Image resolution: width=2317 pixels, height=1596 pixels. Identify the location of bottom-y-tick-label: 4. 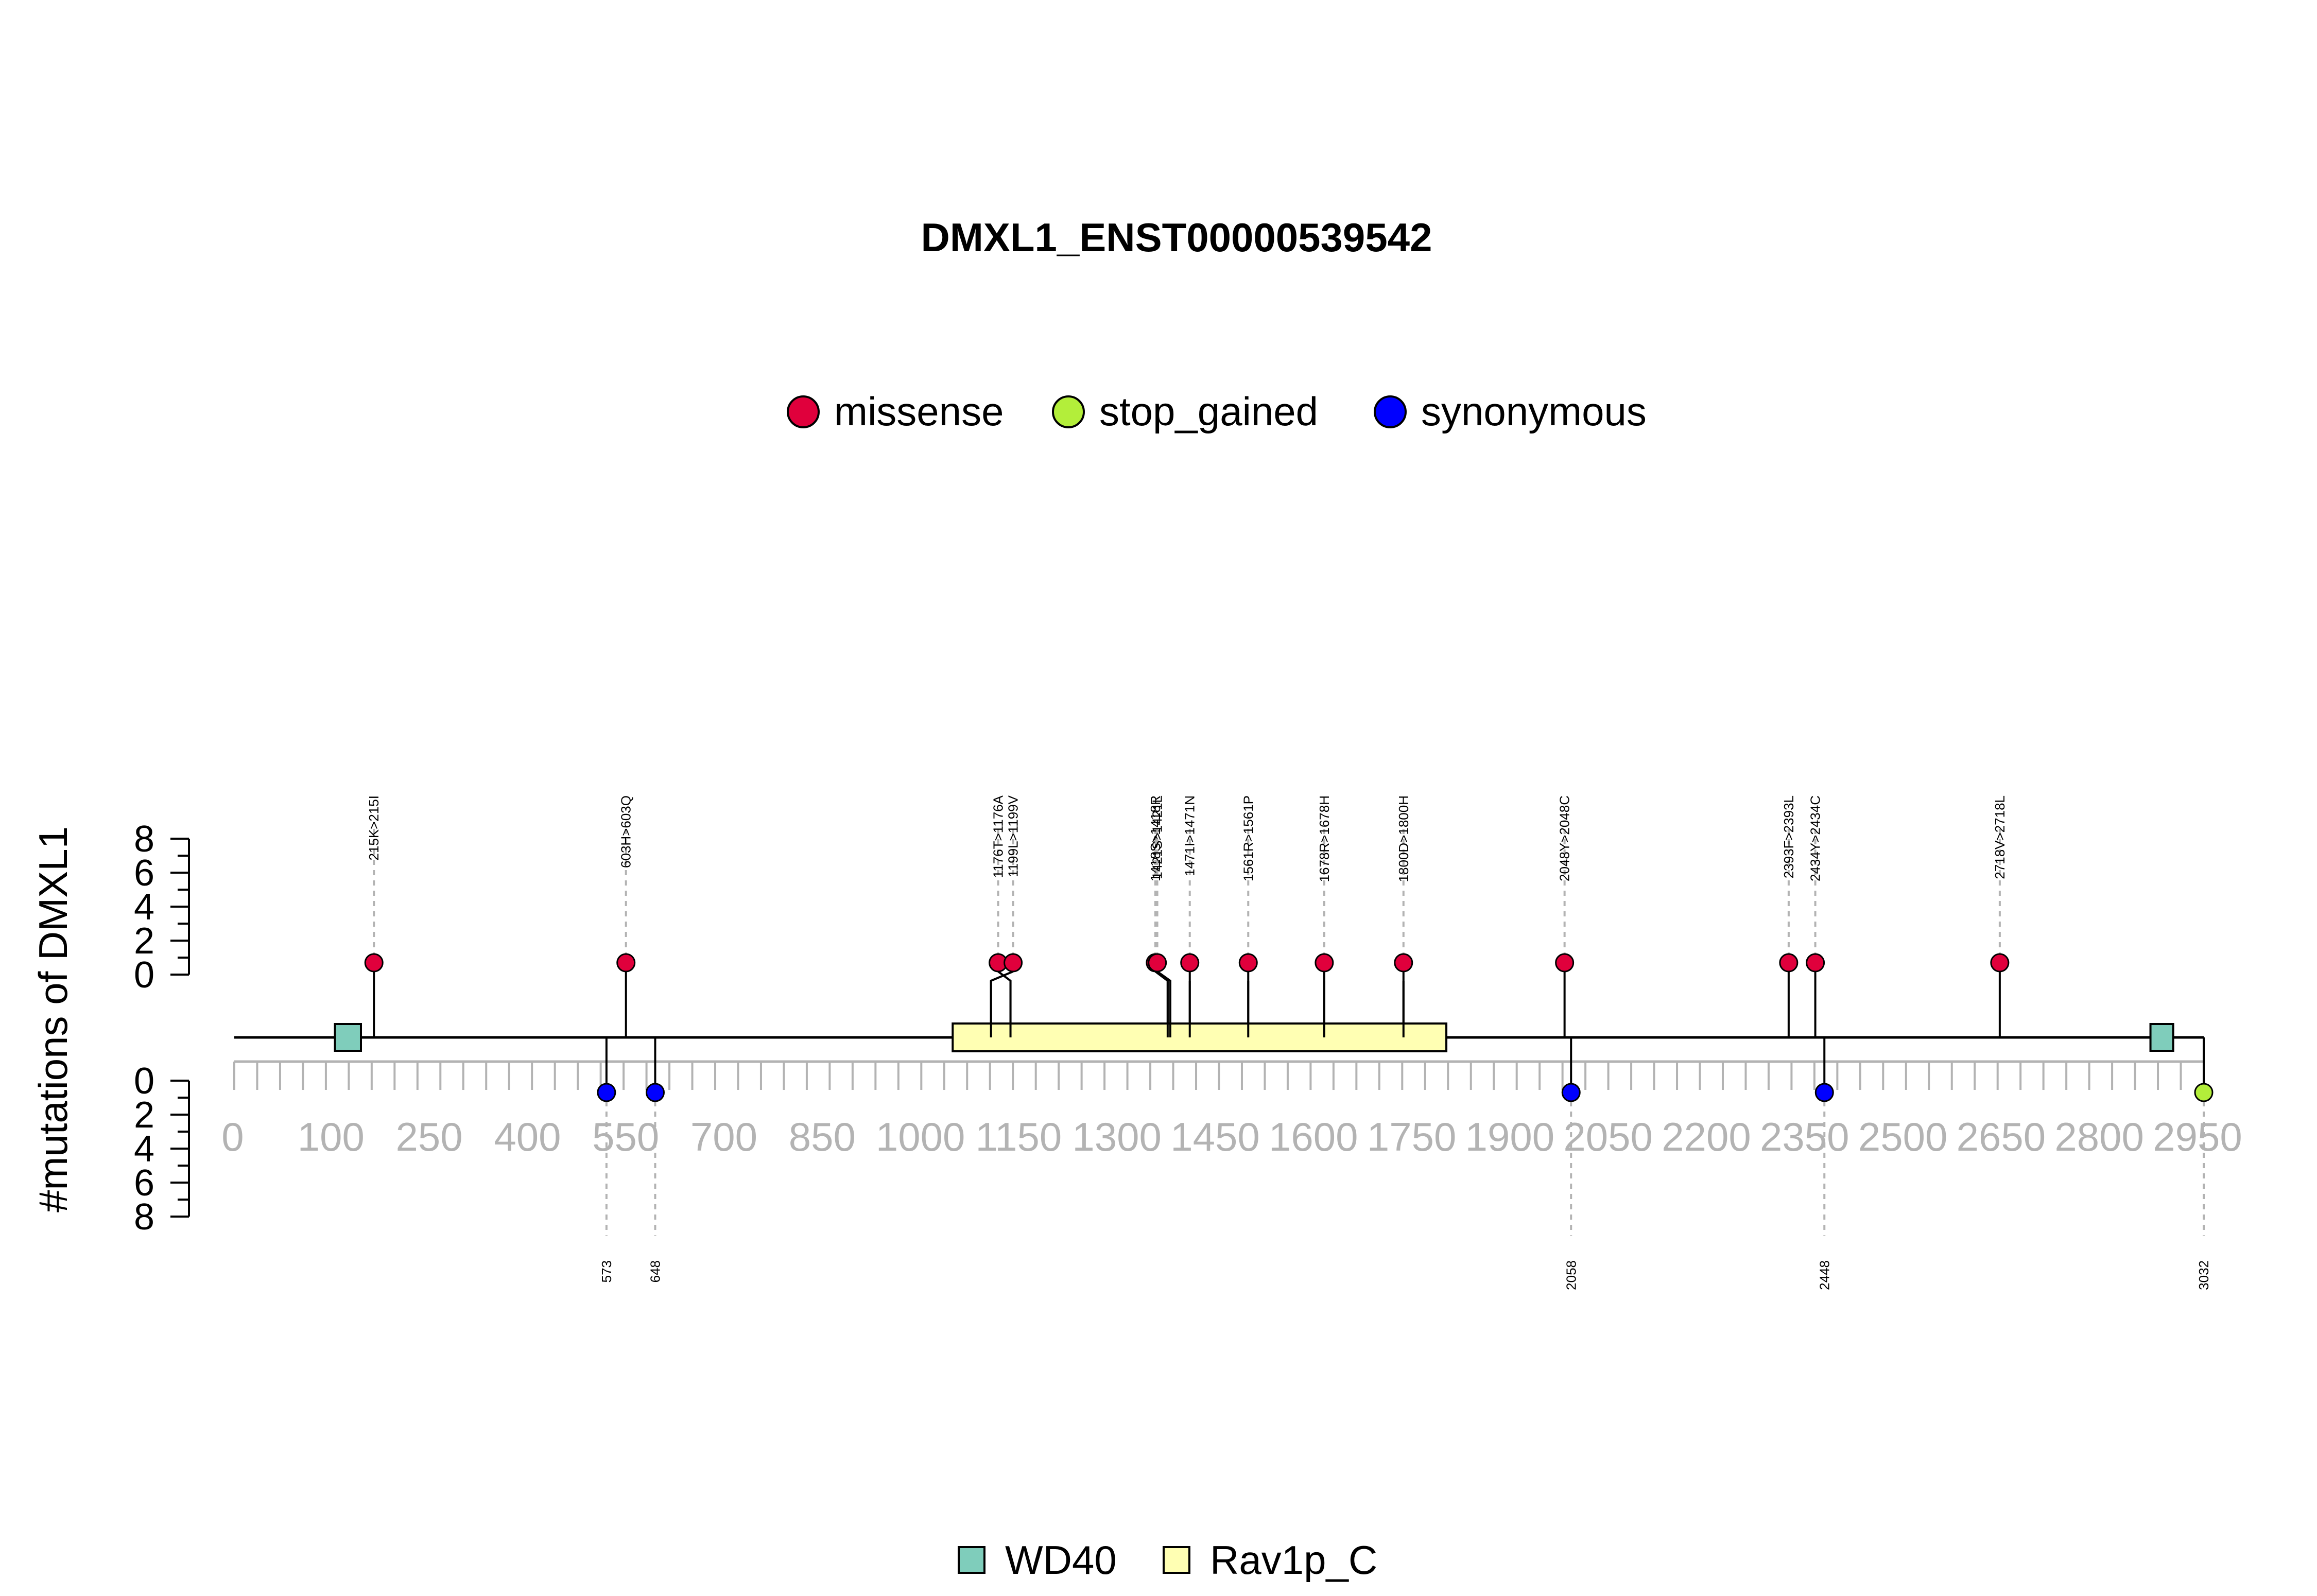
(144, 1149).